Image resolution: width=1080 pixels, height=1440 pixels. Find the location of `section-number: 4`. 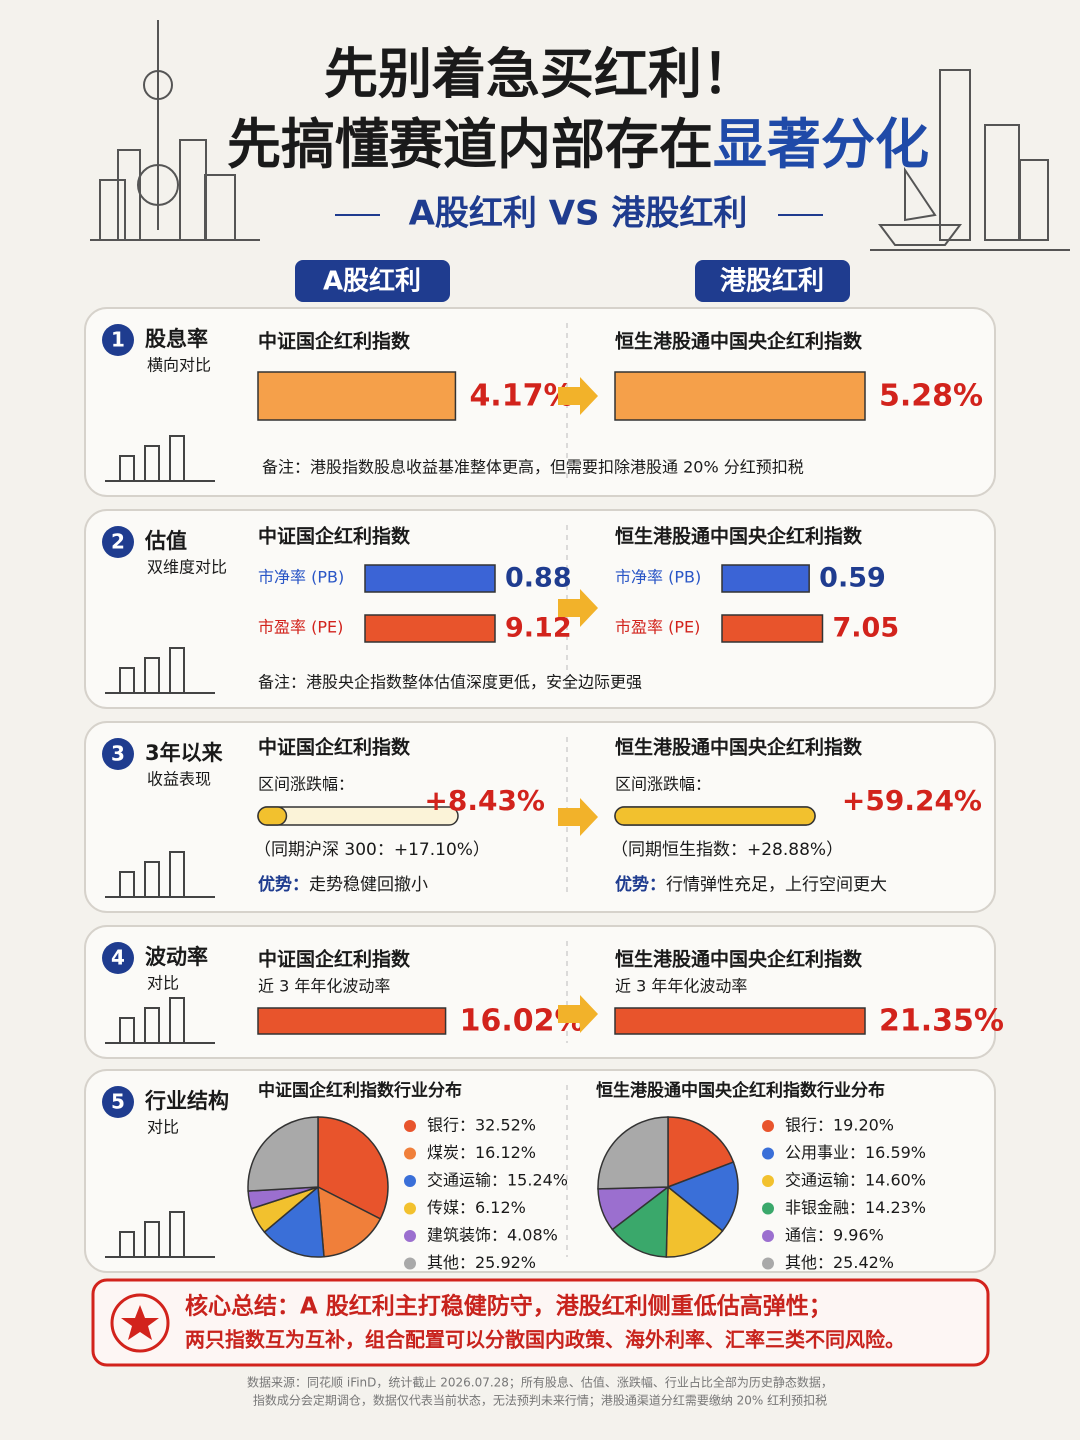

section-number: 4 is located at coordinates (118, 958).